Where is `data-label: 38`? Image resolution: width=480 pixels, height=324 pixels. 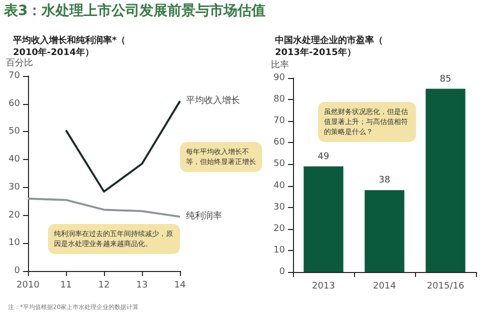 data-label: 38 is located at coordinates (384, 181).